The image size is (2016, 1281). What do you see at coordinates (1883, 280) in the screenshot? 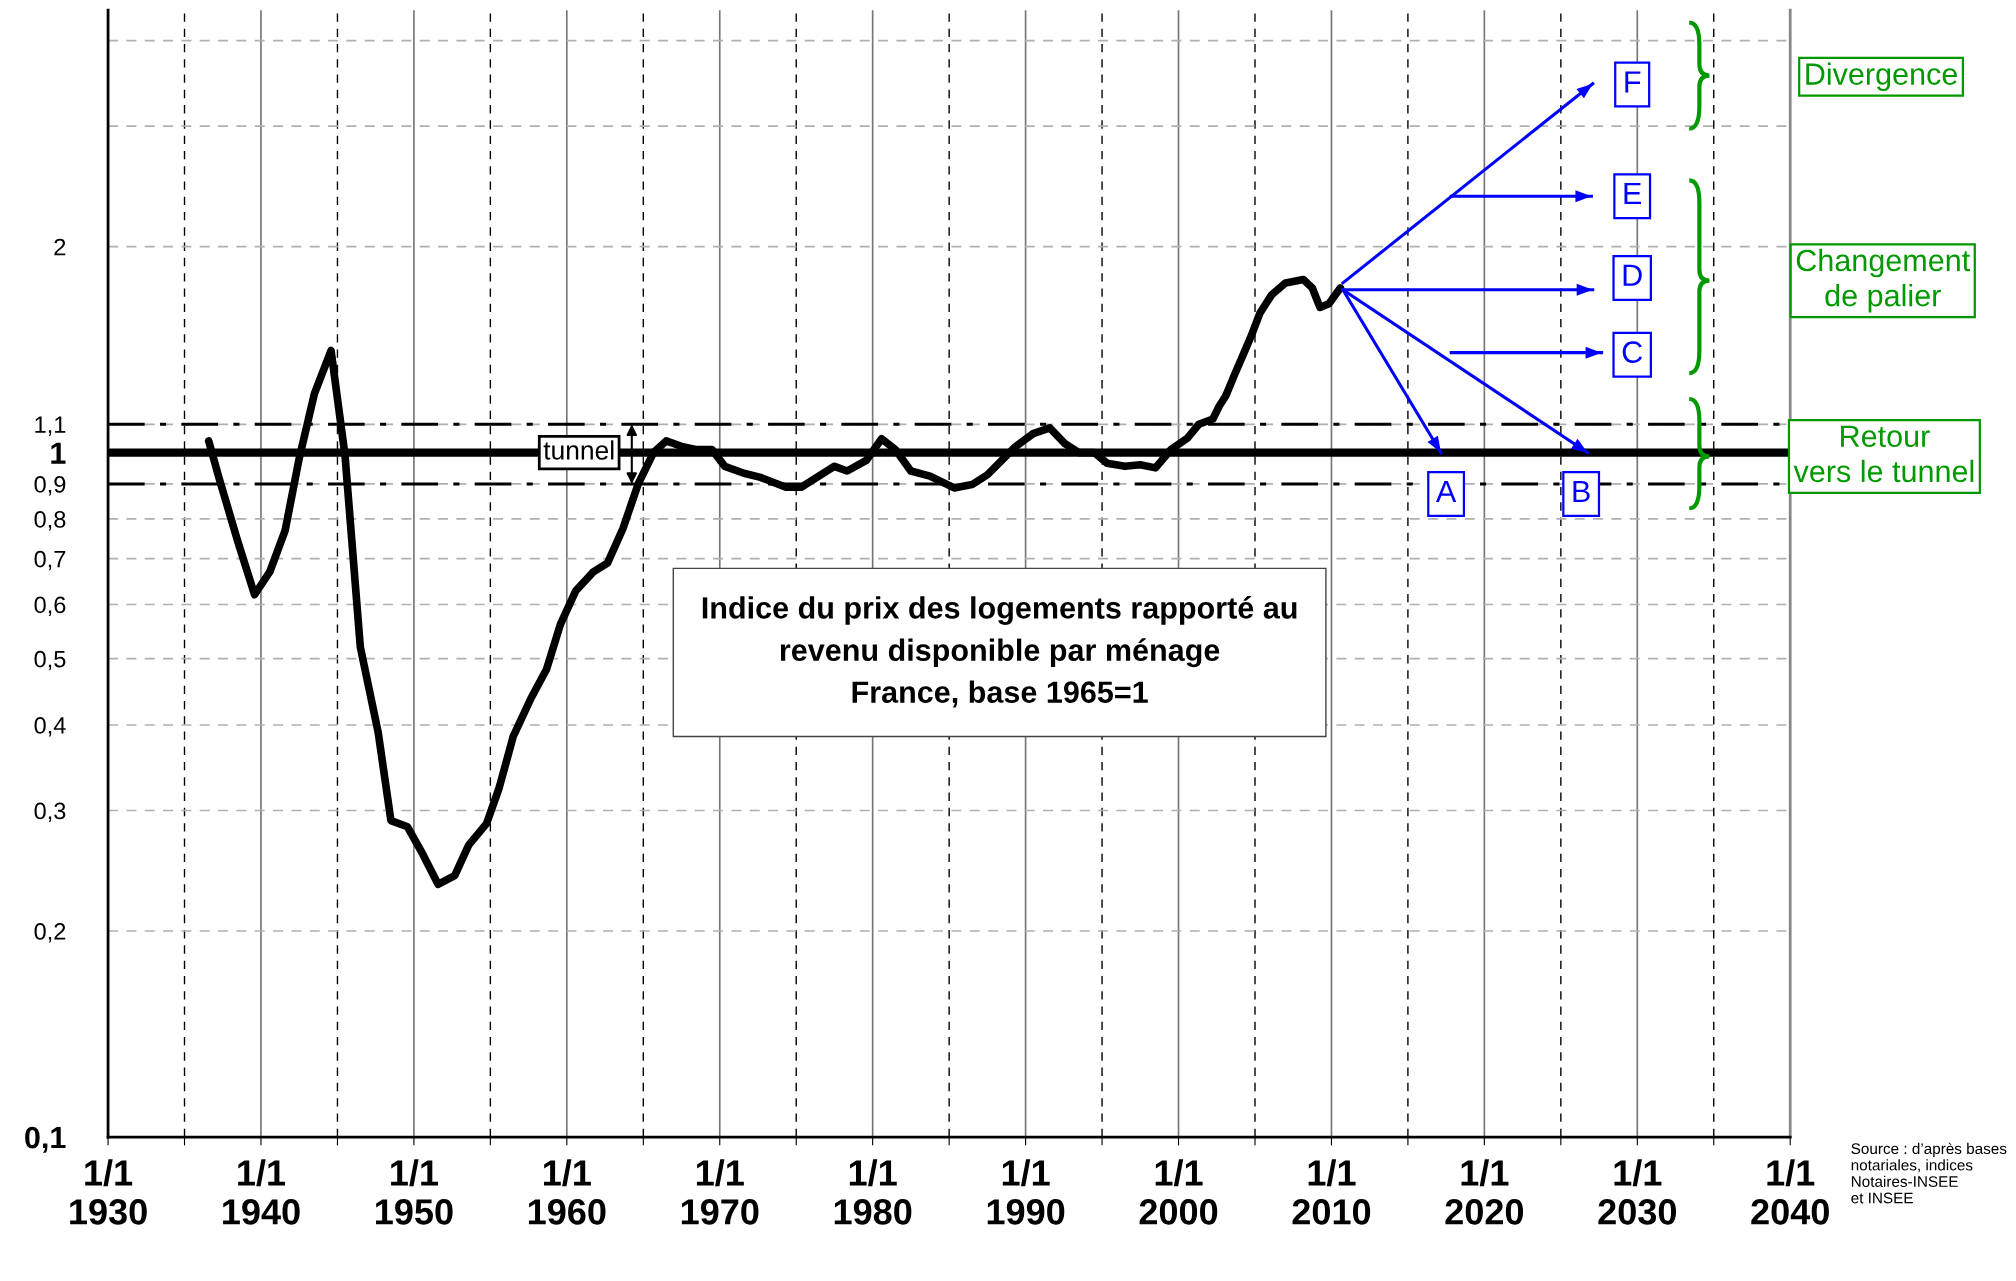
I see `text: Changement de palier` at bounding box center [1883, 280].